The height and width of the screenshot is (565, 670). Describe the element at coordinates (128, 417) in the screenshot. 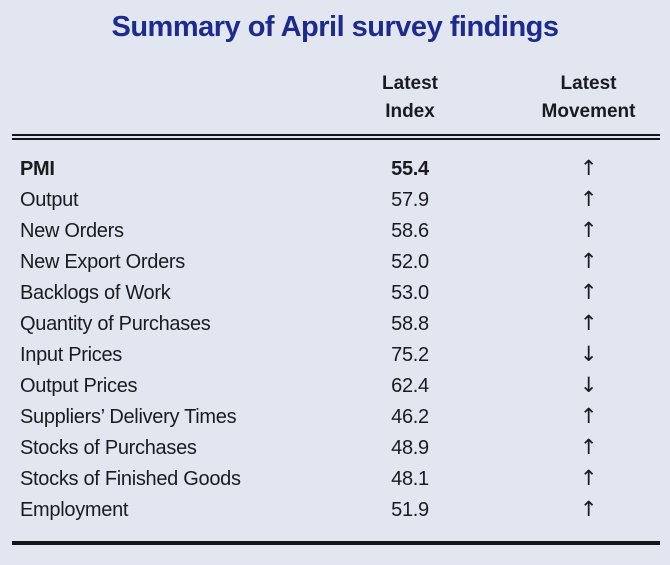

I see `row-label: Suppliers’ Delivery Times` at that location.